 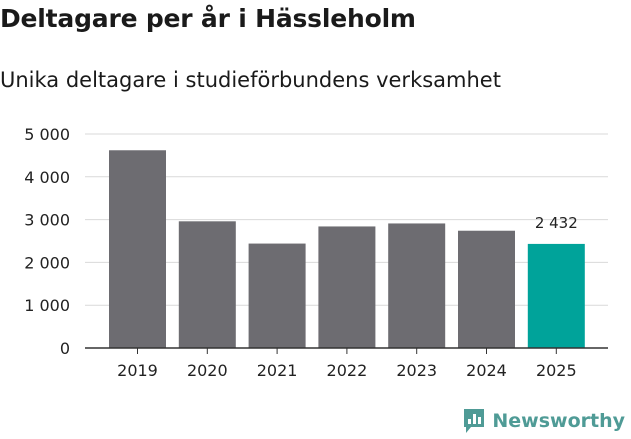 What do you see at coordinates (47, 262) in the screenshot?
I see `y-tick-label: 2 000` at bounding box center [47, 262].